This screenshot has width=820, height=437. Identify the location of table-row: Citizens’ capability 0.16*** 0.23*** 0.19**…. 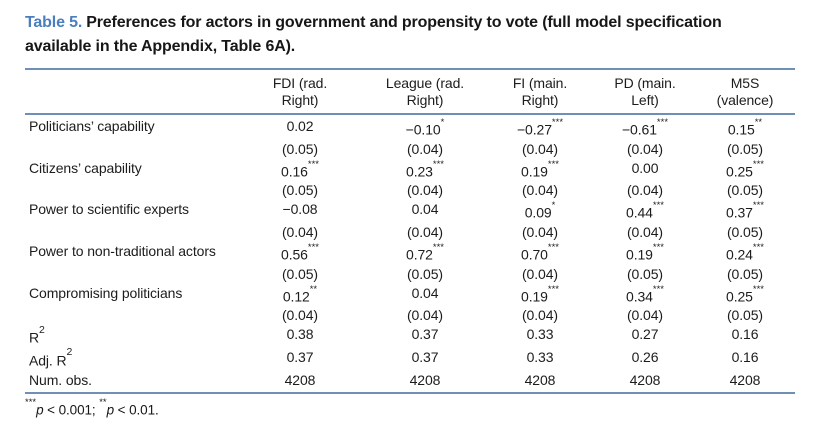
(410, 170).